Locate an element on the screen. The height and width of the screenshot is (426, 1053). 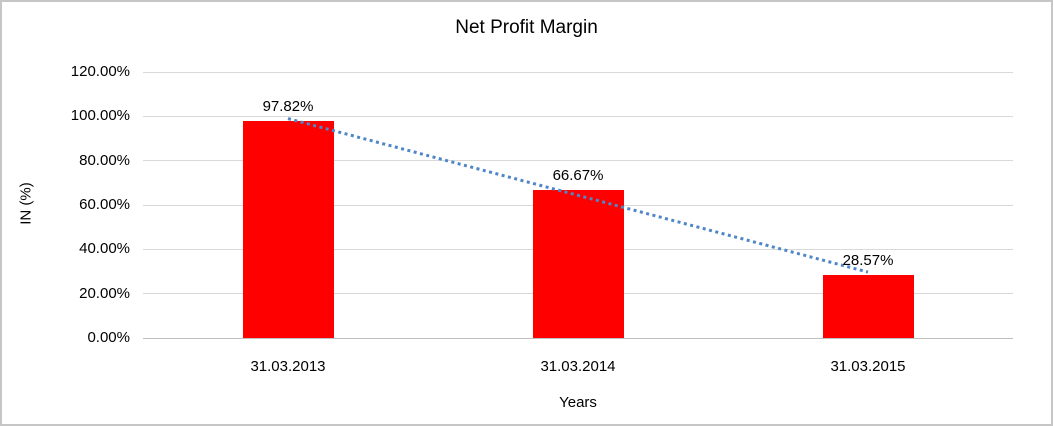
data-label: 66.67% is located at coordinates (578, 176).